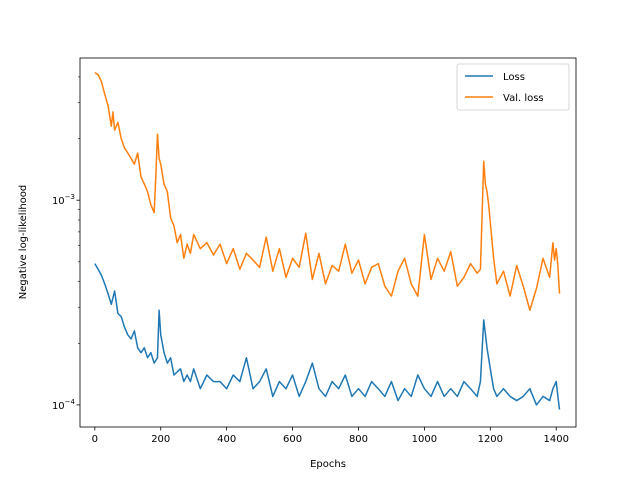 The image size is (640, 480). What do you see at coordinates (555, 439) in the screenshot?
I see `x-tick-label: 1400` at bounding box center [555, 439].